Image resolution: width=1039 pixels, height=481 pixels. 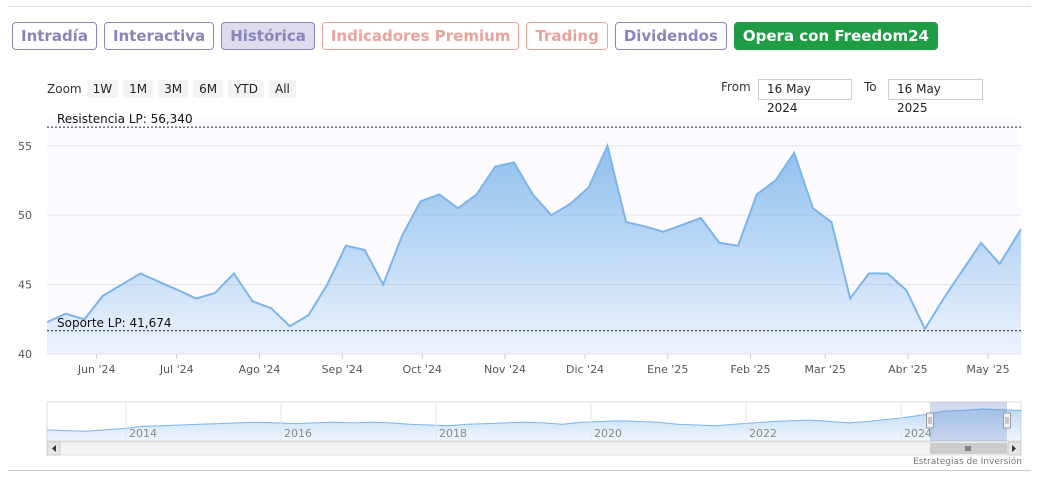 I want to click on support-label: Soporte LP: 41,674, so click(x=114, y=323).